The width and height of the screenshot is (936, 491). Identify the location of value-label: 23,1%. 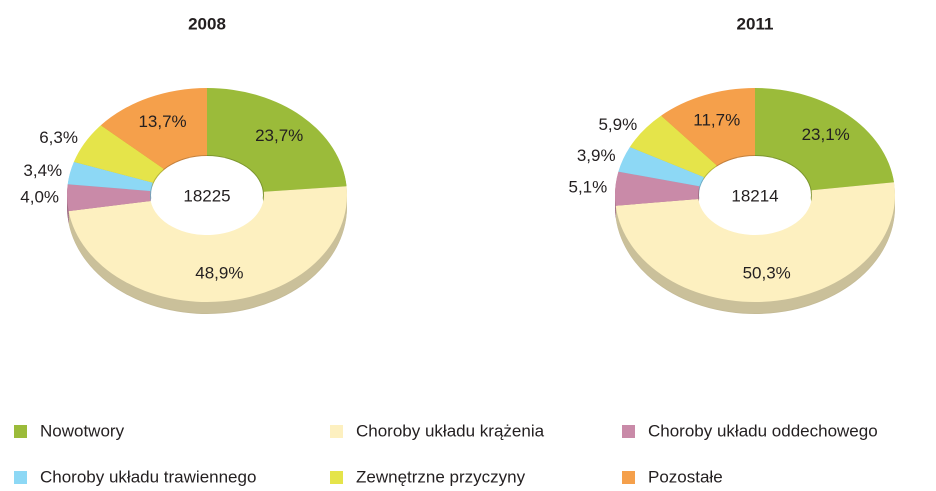
(826, 134).